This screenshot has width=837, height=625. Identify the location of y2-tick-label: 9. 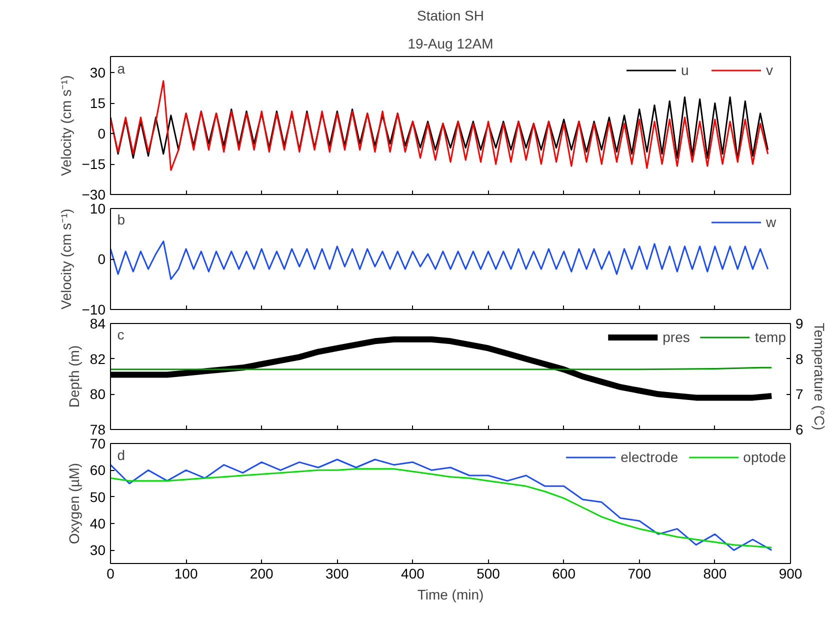
(800, 324).